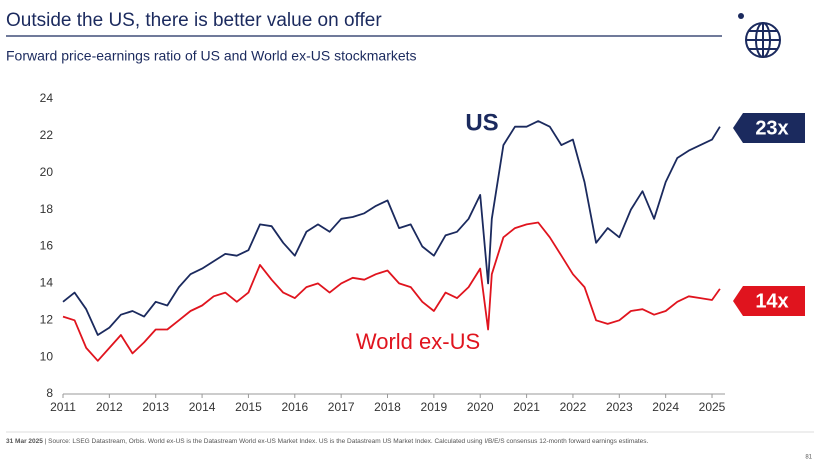 The height and width of the screenshot is (472, 820). I want to click on x-tick-label: 2017, so click(341, 407).